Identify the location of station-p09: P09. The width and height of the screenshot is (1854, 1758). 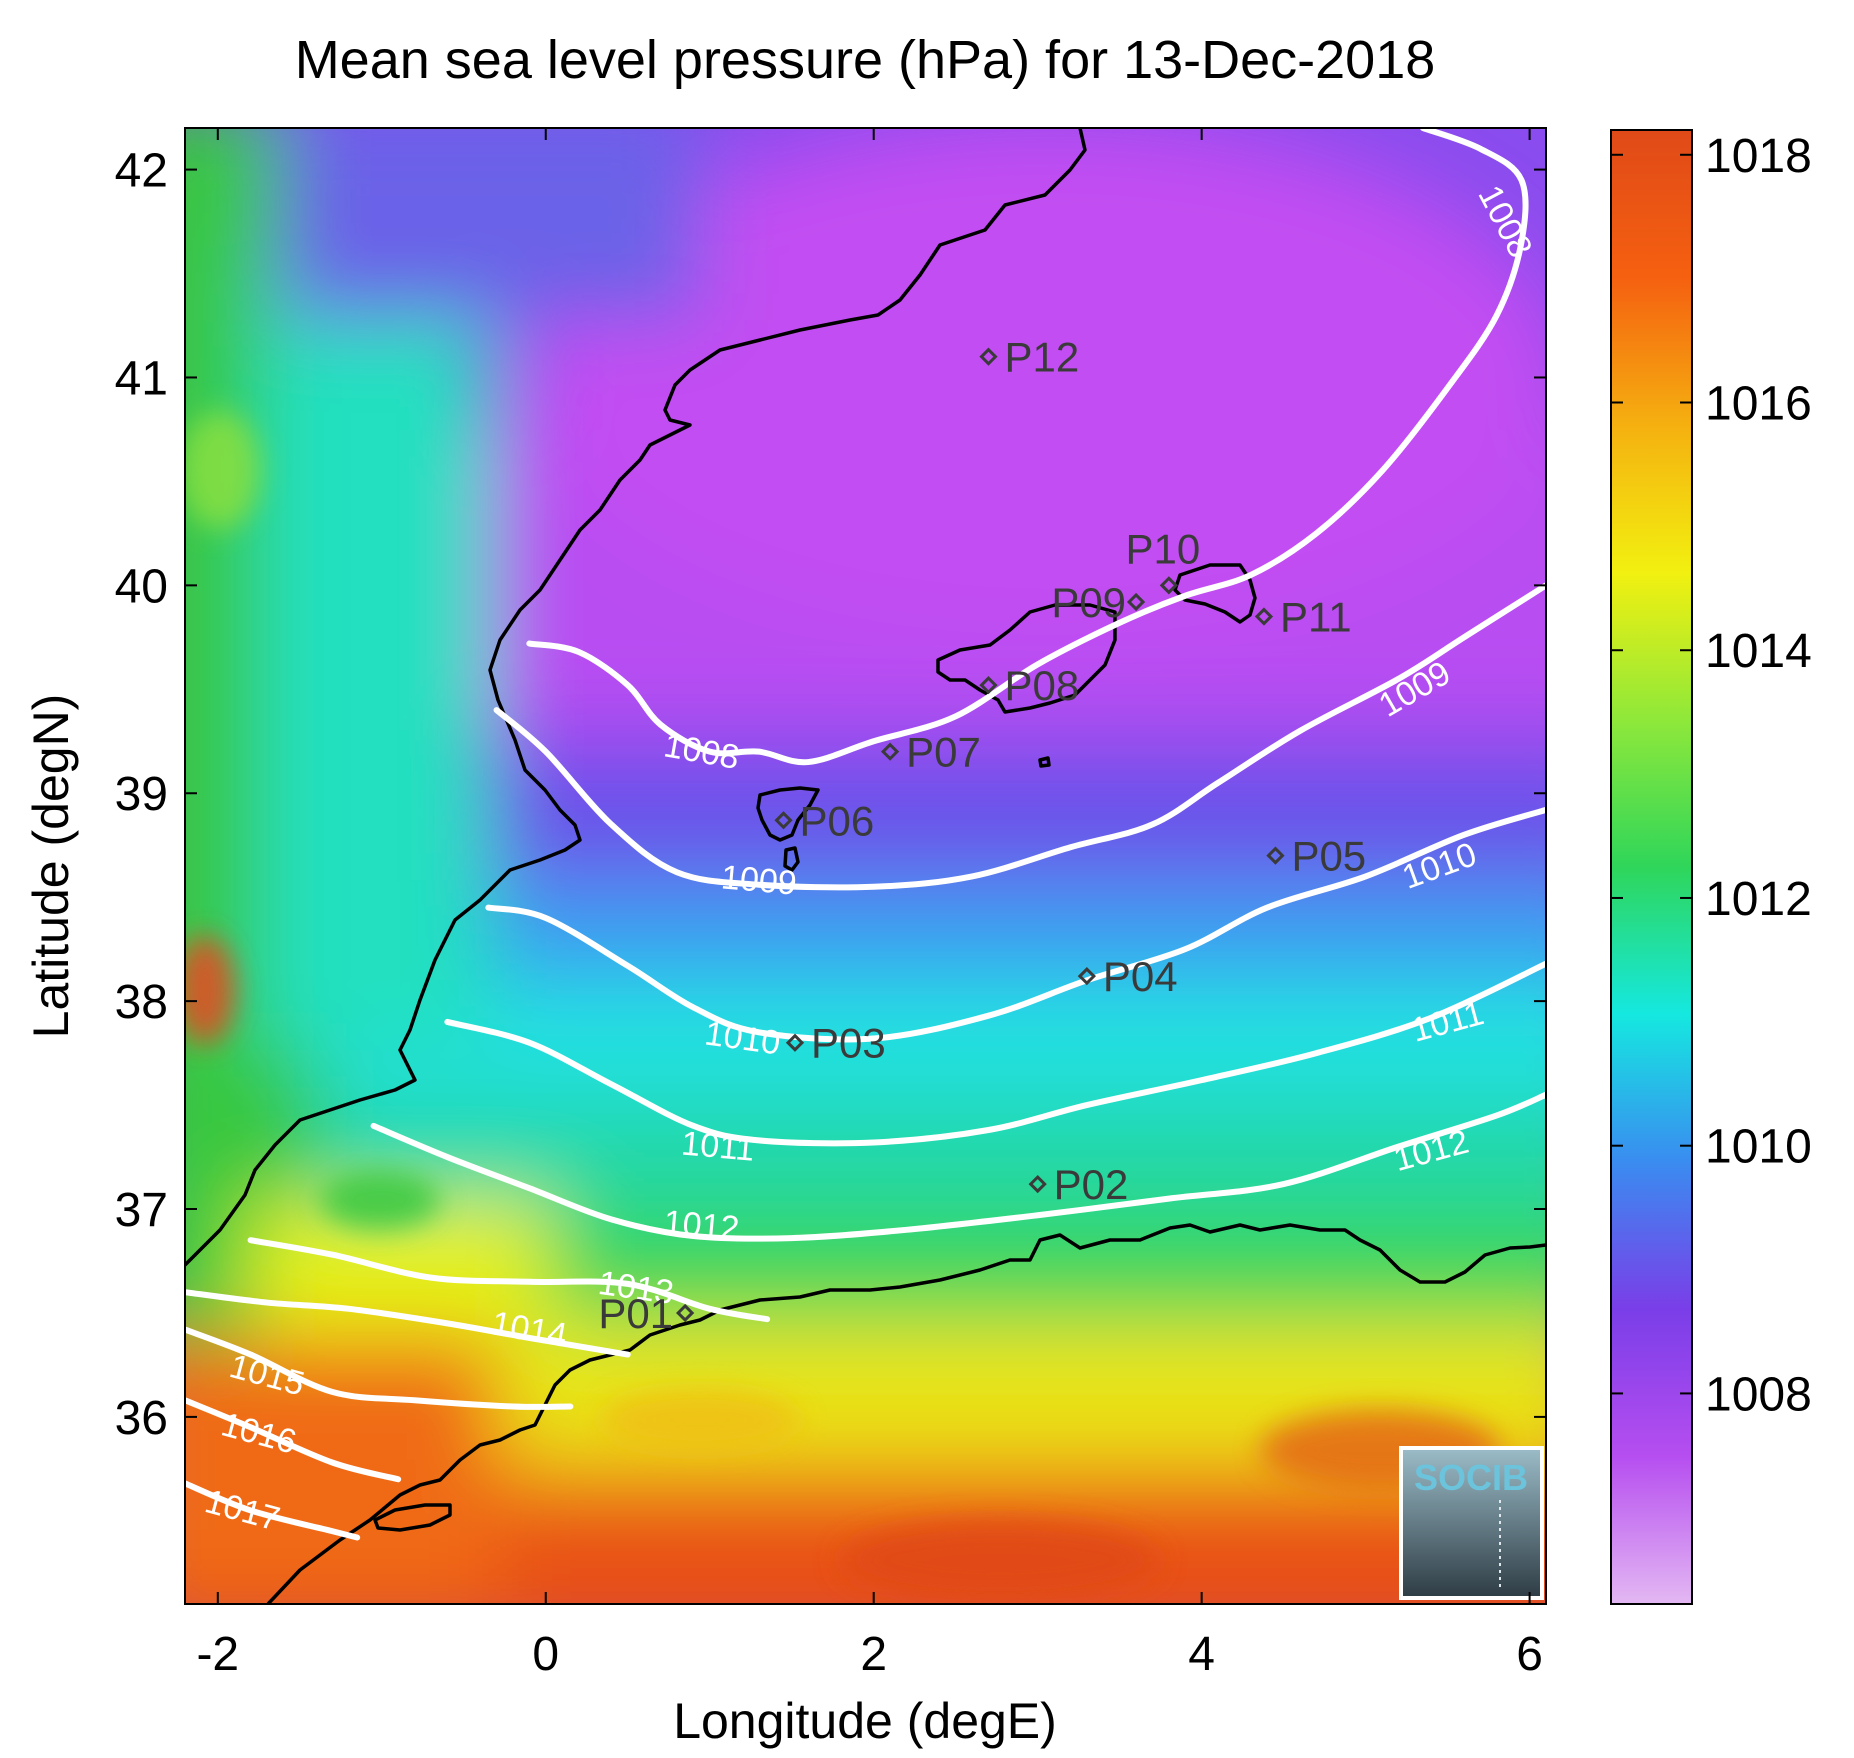
(1098, 602).